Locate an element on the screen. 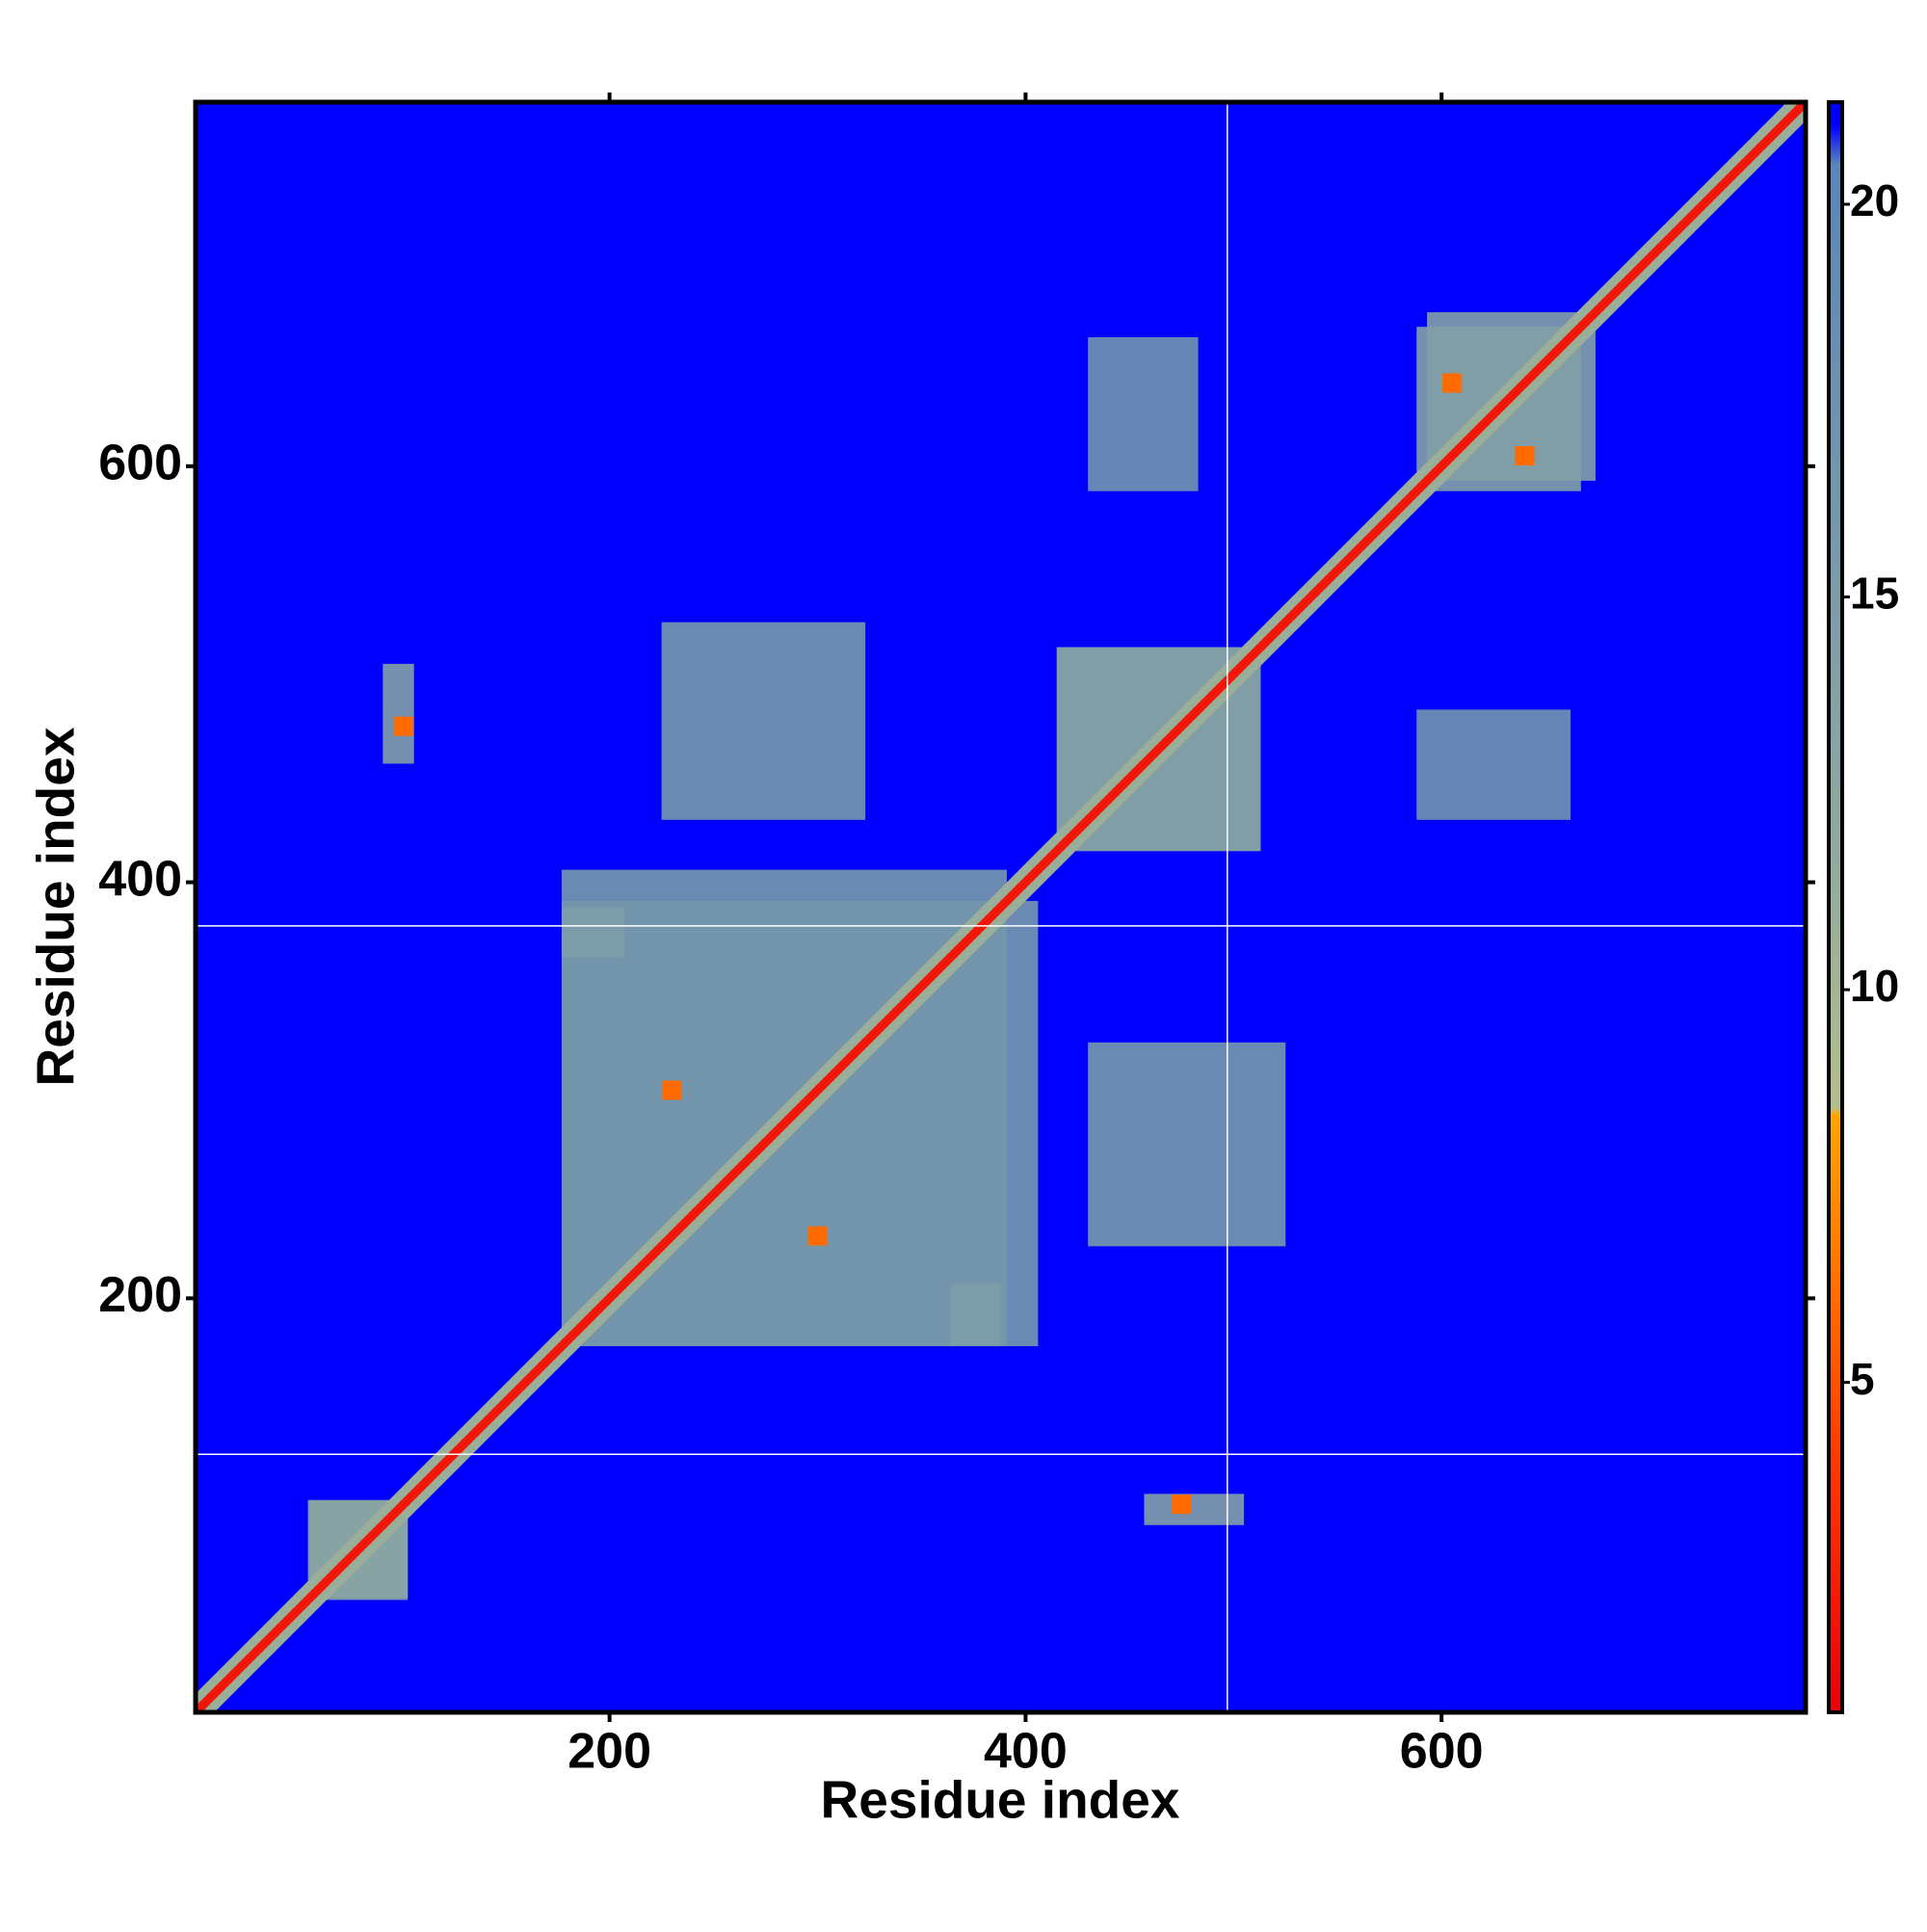 This screenshot has width=1927, height=1932. x-tick-label: 600 is located at coordinates (1442, 1752).